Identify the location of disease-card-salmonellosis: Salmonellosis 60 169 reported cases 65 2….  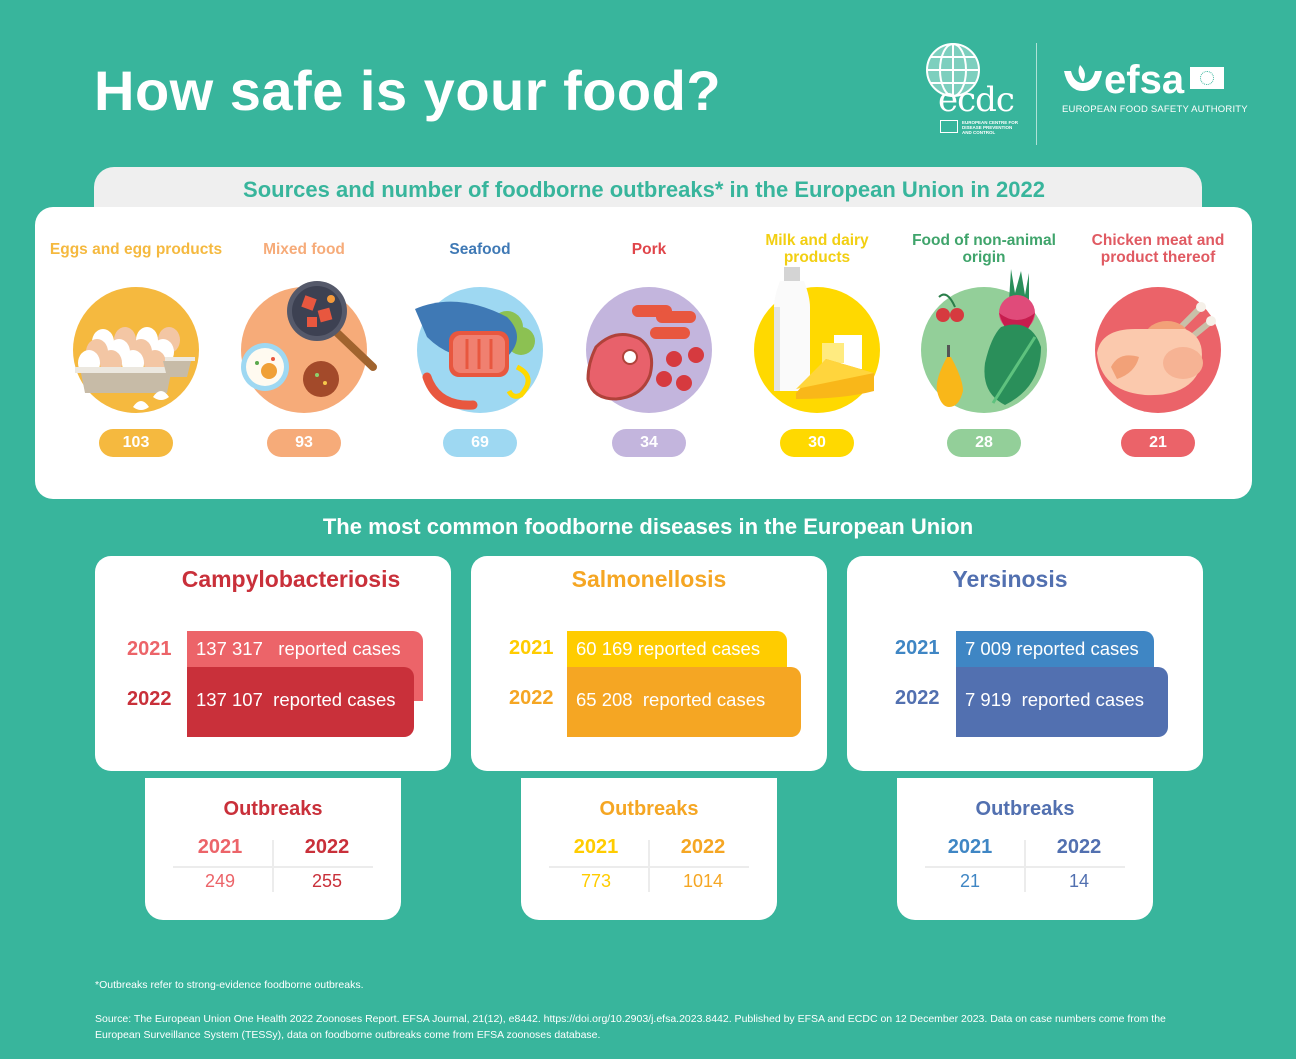
(649, 663).